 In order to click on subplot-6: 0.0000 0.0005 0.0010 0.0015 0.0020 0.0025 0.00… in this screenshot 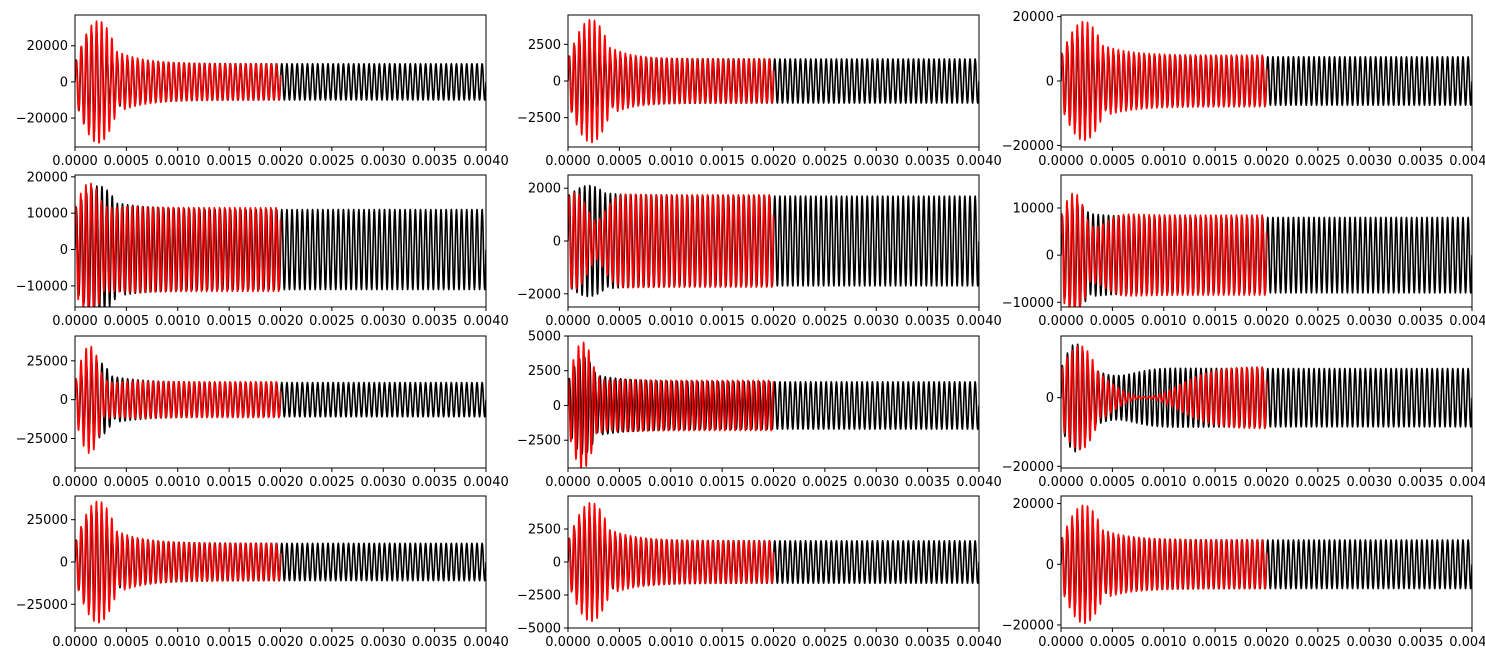, I will do `click(1243, 251)`.